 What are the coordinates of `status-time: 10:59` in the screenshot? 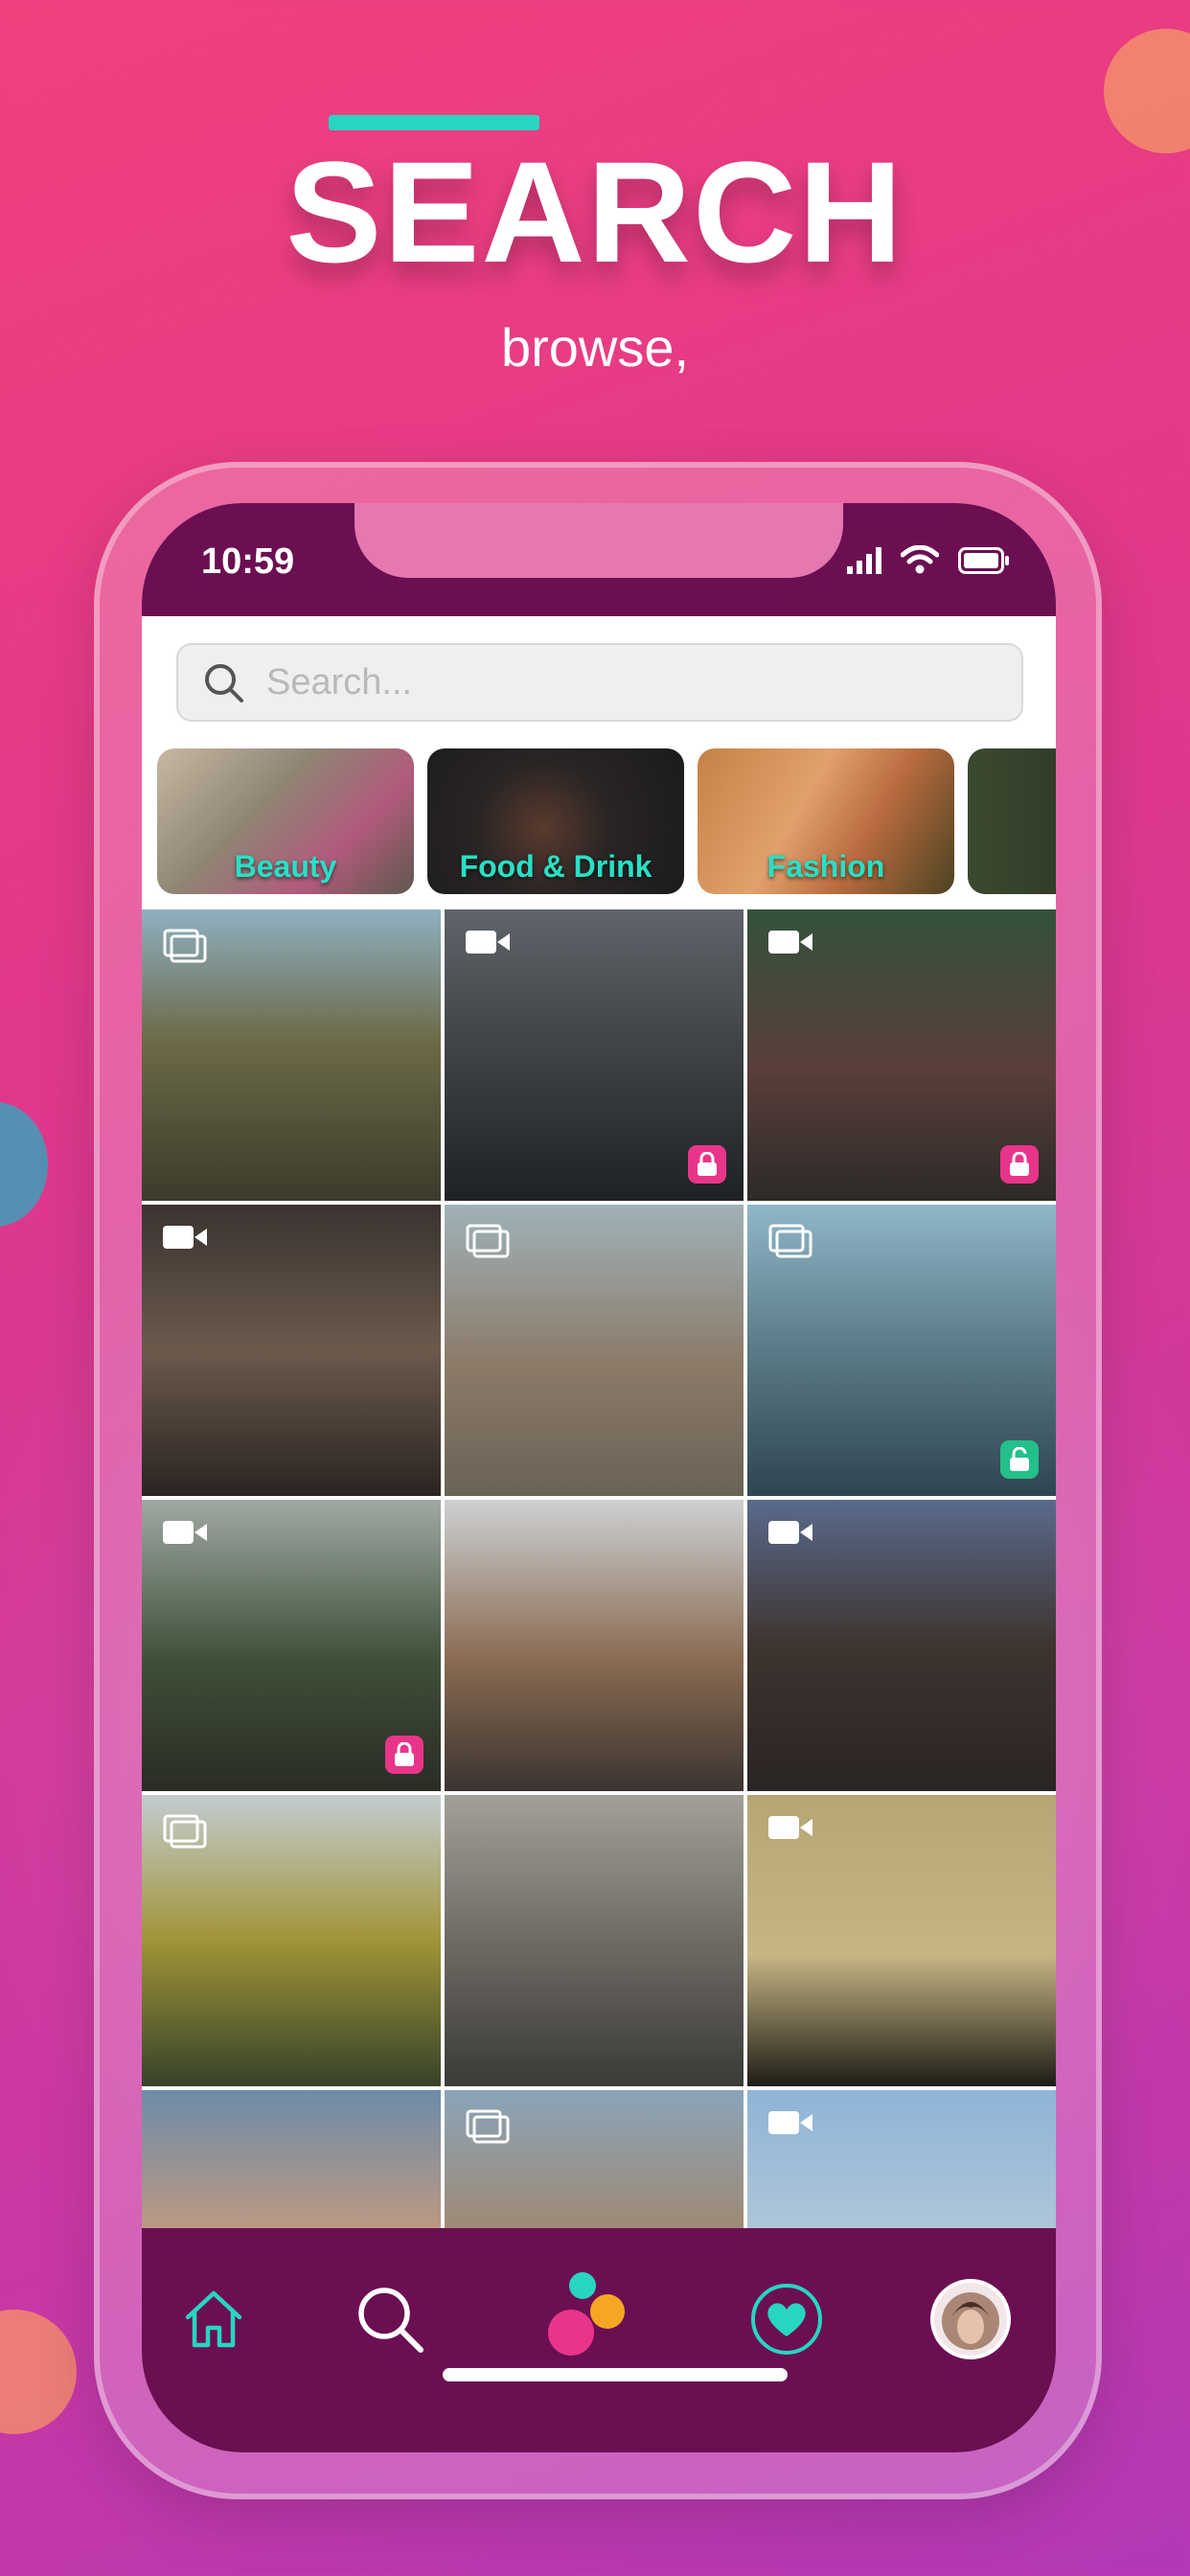 It's located at (248, 561).